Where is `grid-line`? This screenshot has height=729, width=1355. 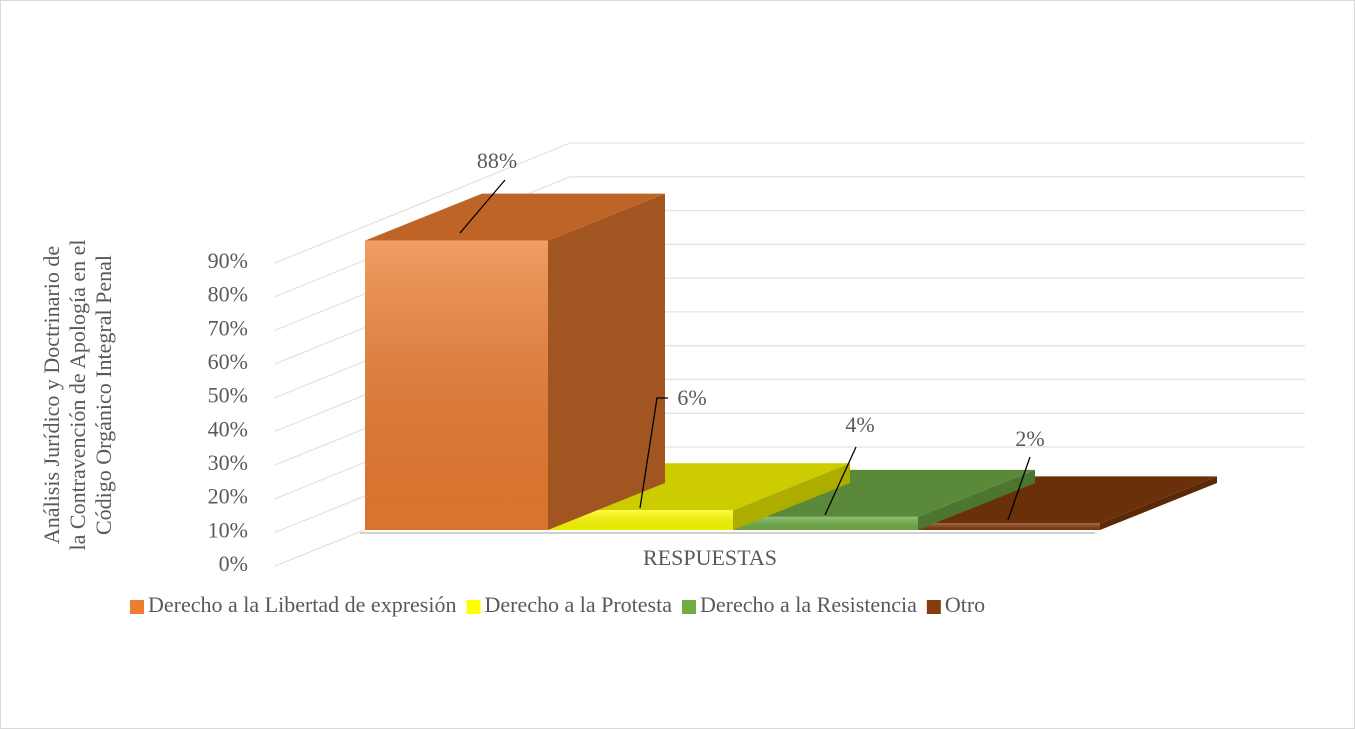
grid-line is located at coordinates (789, 203).